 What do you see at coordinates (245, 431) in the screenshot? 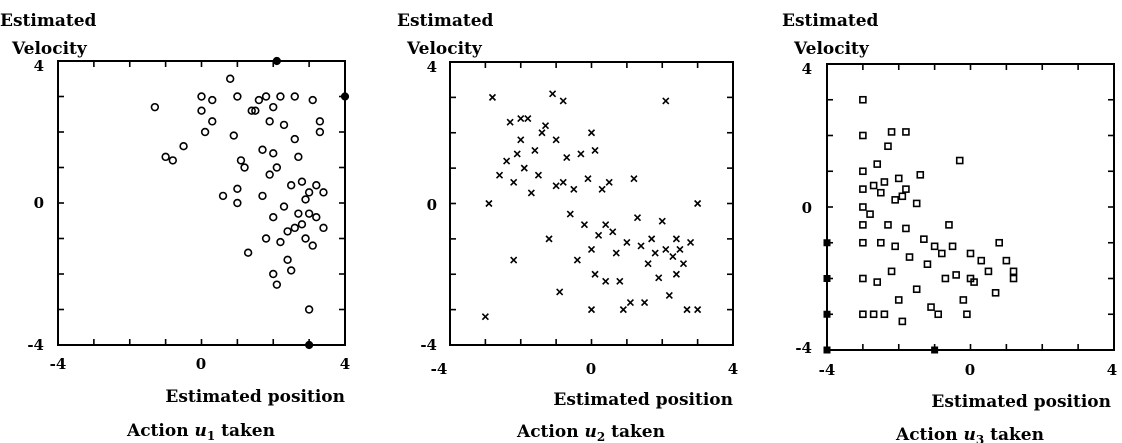
I see `caption-suffix: taken` at bounding box center [245, 431].